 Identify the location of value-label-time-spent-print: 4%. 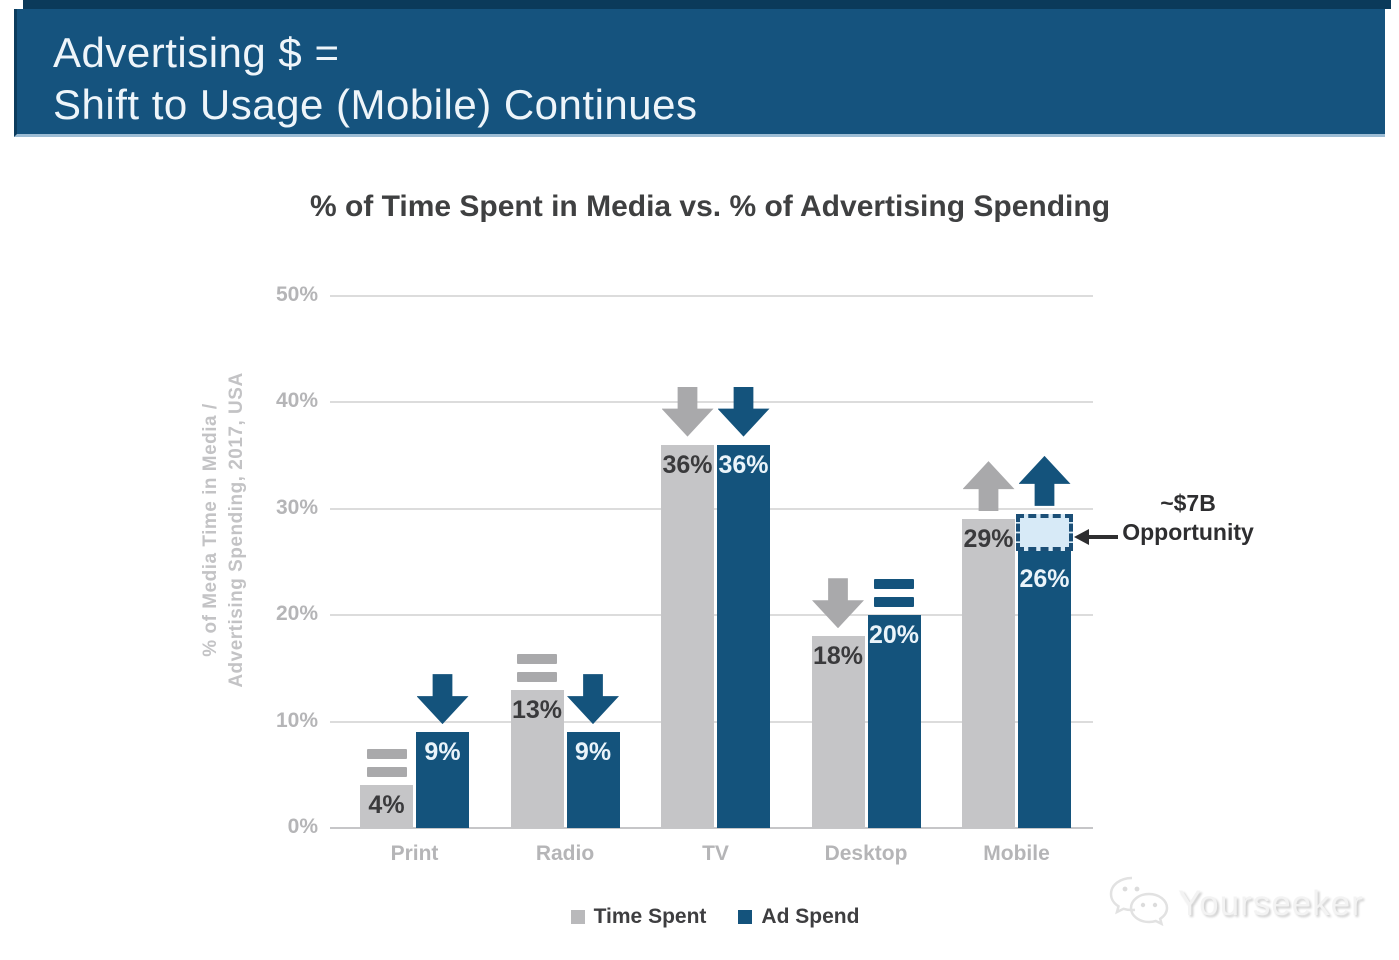
(386, 805).